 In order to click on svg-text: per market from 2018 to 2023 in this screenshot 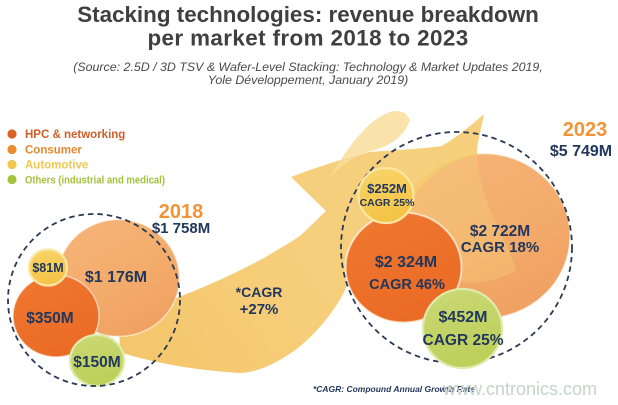, I will do `click(307, 38)`.